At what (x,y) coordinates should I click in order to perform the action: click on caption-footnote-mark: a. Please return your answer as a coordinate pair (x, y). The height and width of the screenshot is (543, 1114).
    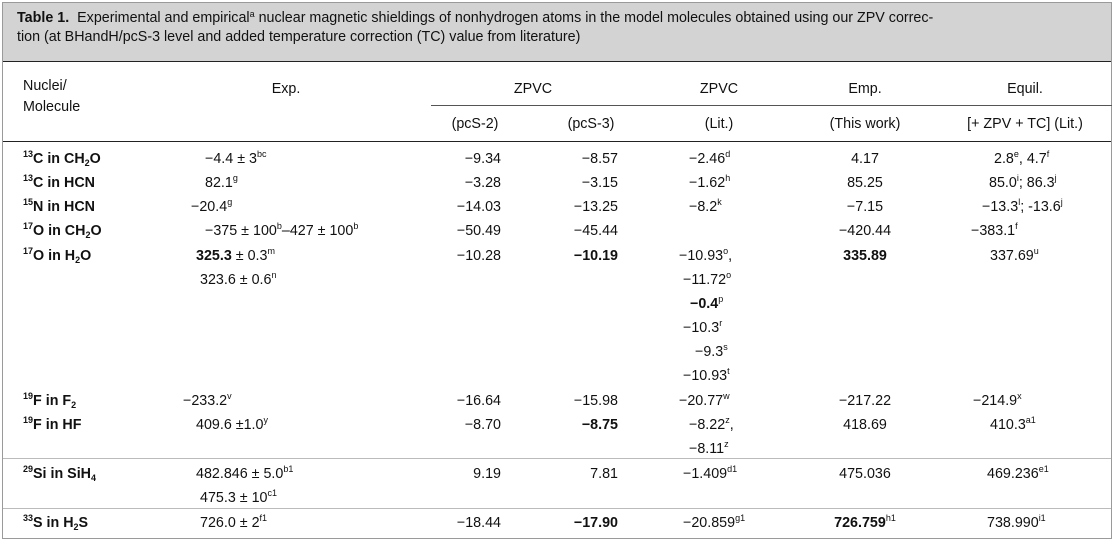
    Looking at the image, I should click on (252, 14).